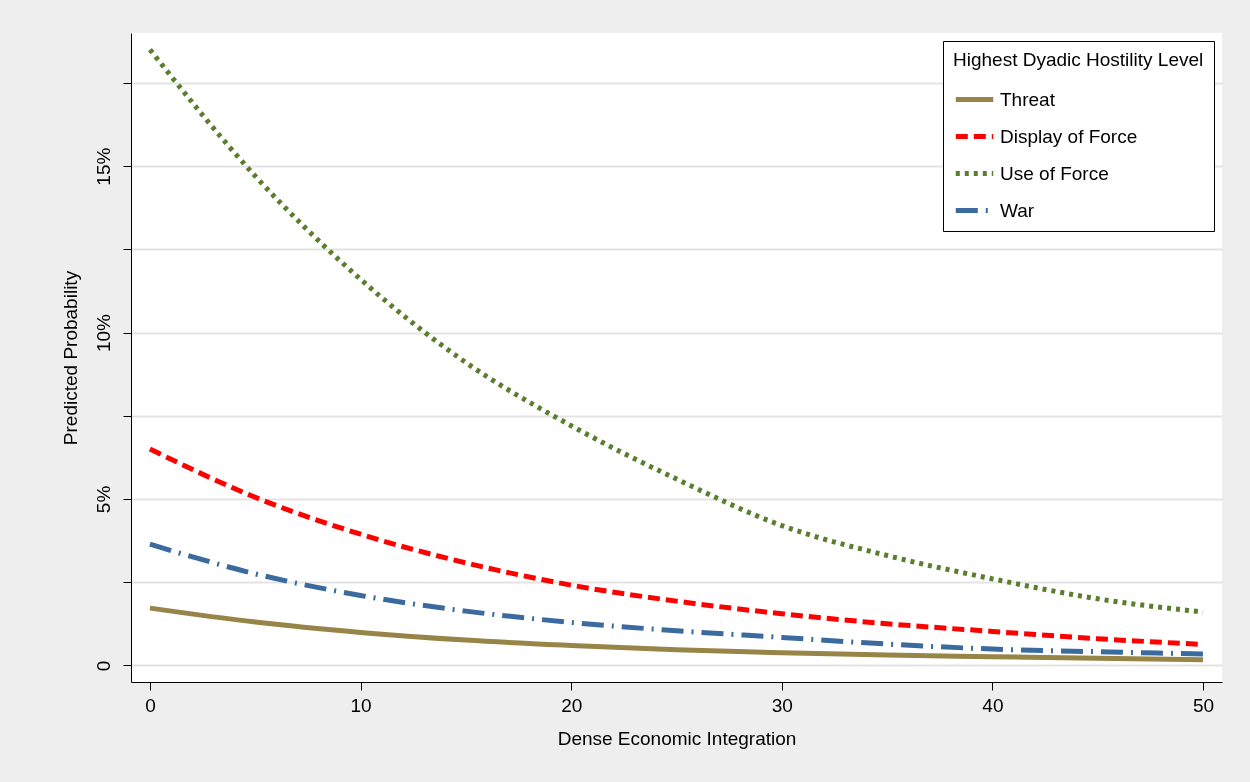 The width and height of the screenshot is (1250, 782). What do you see at coordinates (103, 666) in the screenshot?
I see `y-tick-label: 0` at bounding box center [103, 666].